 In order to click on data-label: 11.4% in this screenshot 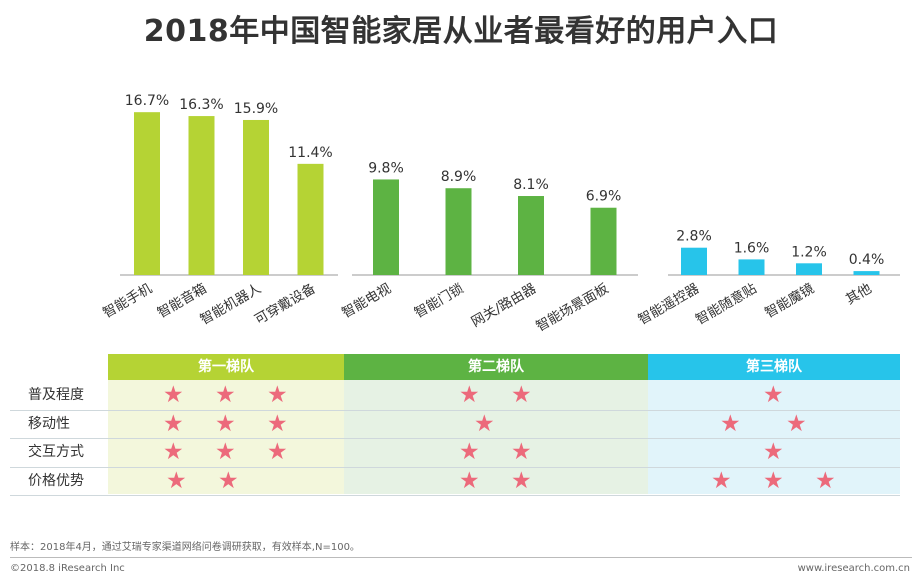, I will do `click(310, 153)`.